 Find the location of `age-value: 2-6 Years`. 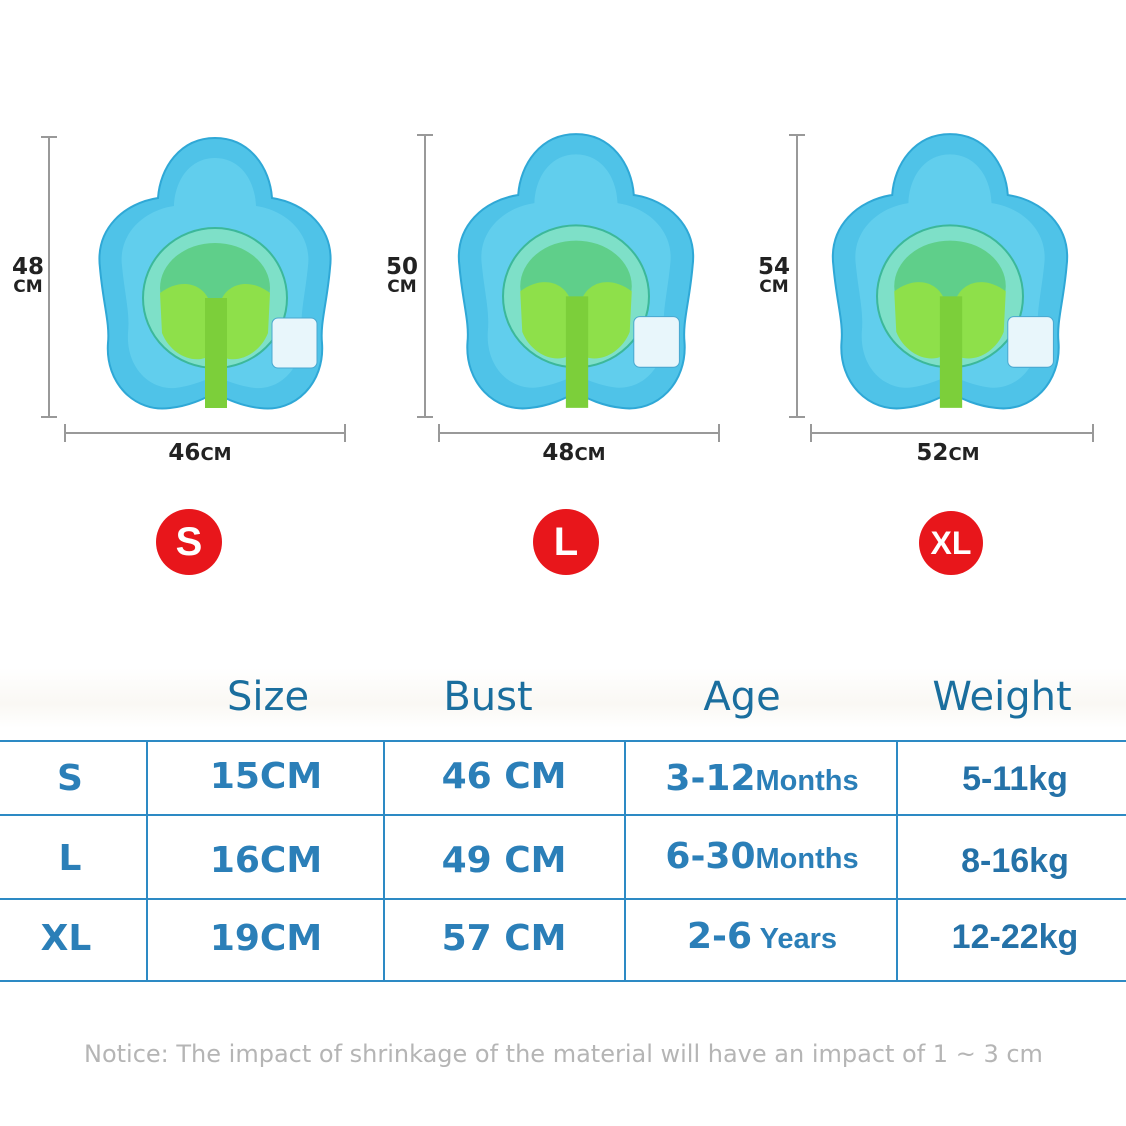

age-value: 2-6 Years is located at coordinates (762, 936).